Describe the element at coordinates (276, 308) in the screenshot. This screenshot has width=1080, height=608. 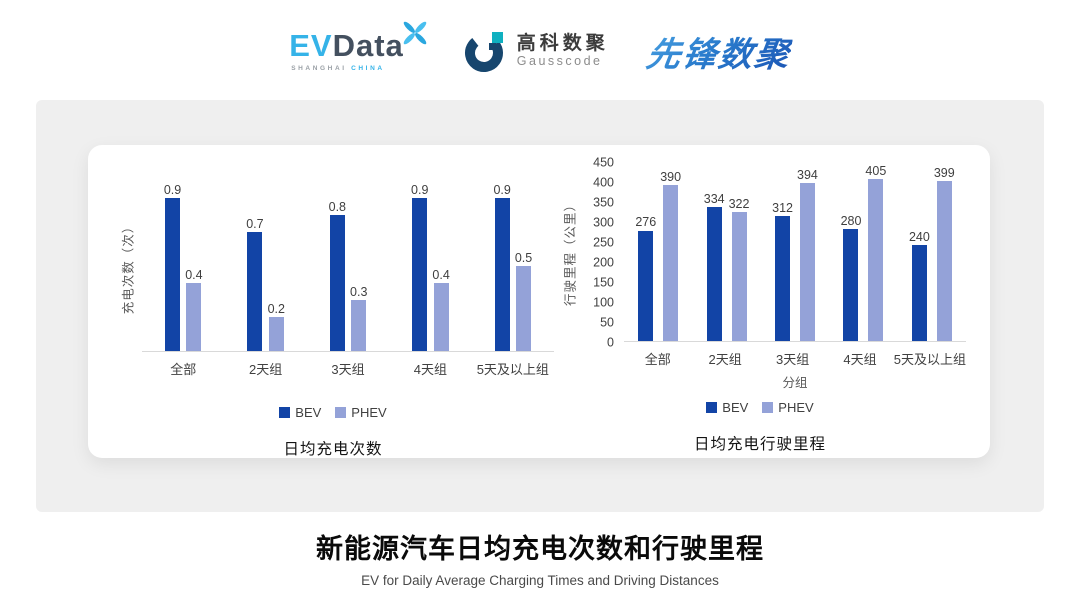
I see `data-label: 0.2` at that location.